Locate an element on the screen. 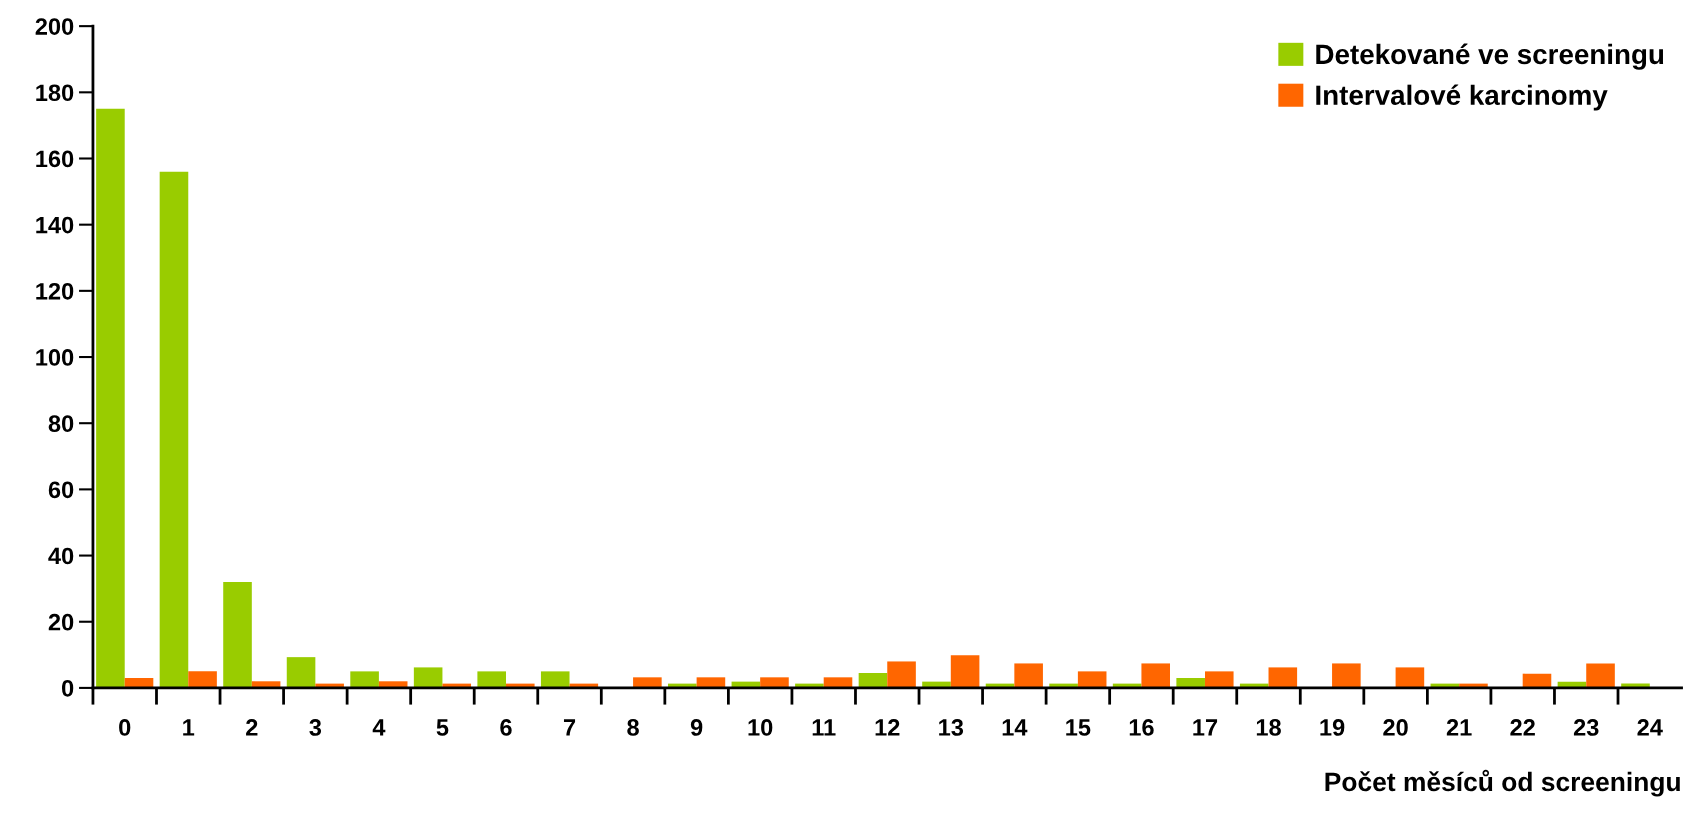  y-tick-label: 200 is located at coordinates (54, 26).